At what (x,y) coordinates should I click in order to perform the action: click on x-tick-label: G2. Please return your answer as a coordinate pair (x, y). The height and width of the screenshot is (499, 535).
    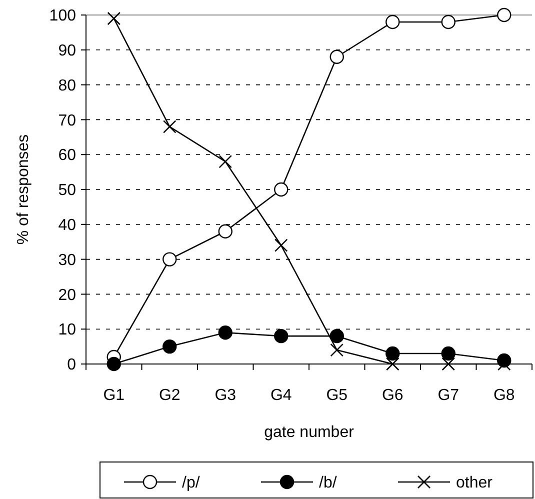
    Looking at the image, I should click on (169, 395).